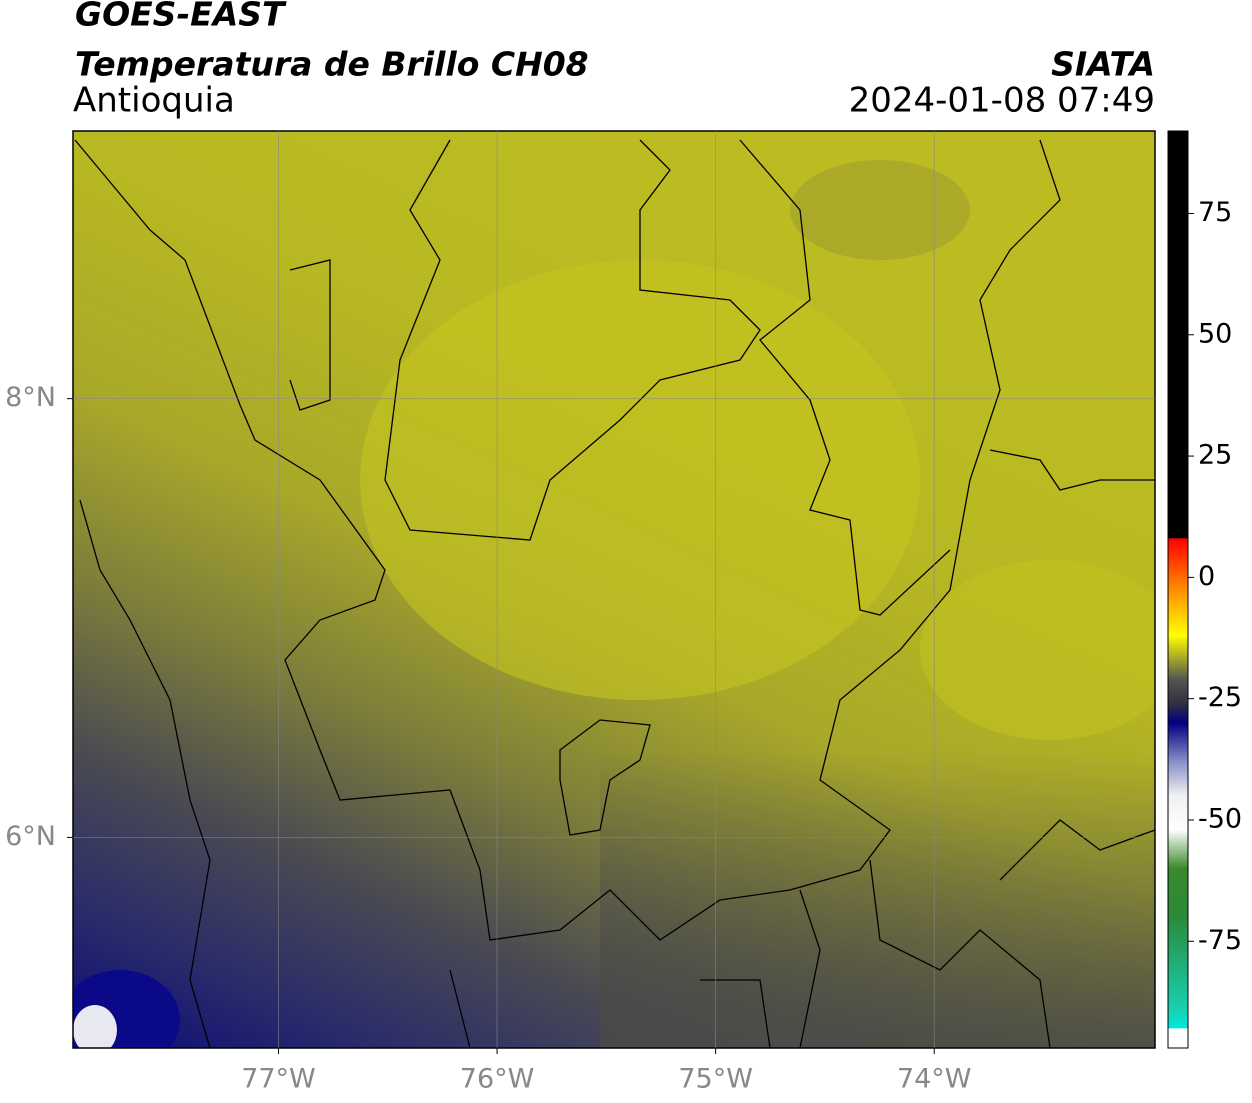  What do you see at coordinates (497, 1079) in the screenshot?
I see `x-tick-label: 76°W` at bounding box center [497, 1079].